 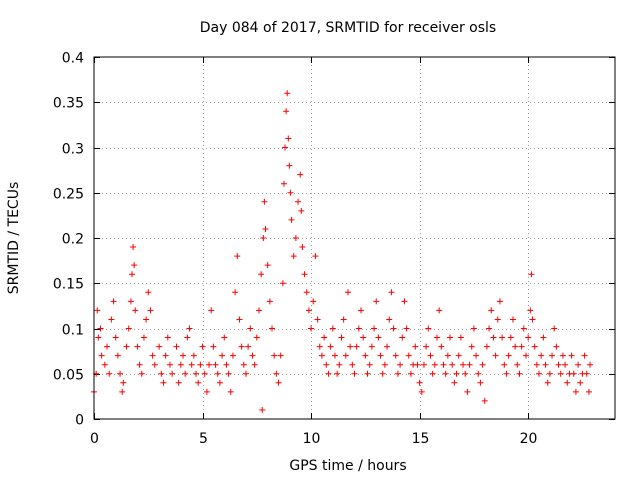 What do you see at coordinates (79, 421) in the screenshot?
I see `y-tick-label: 0` at bounding box center [79, 421].